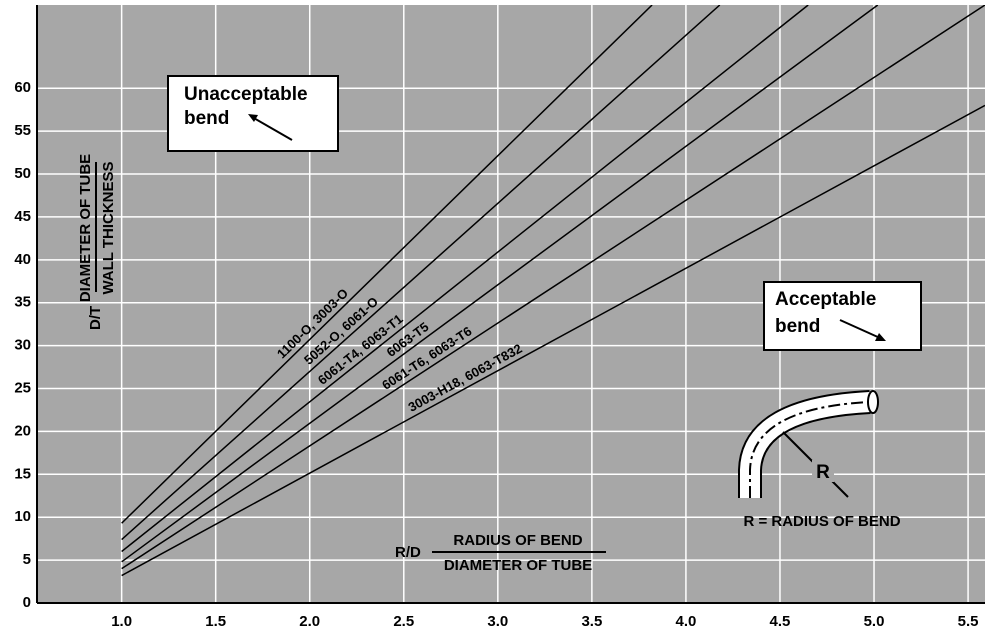 The height and width of the screenshot is (635, 991). I want to click on x-axis-numerator: RADIUS OF BEND, so click(517, 540).